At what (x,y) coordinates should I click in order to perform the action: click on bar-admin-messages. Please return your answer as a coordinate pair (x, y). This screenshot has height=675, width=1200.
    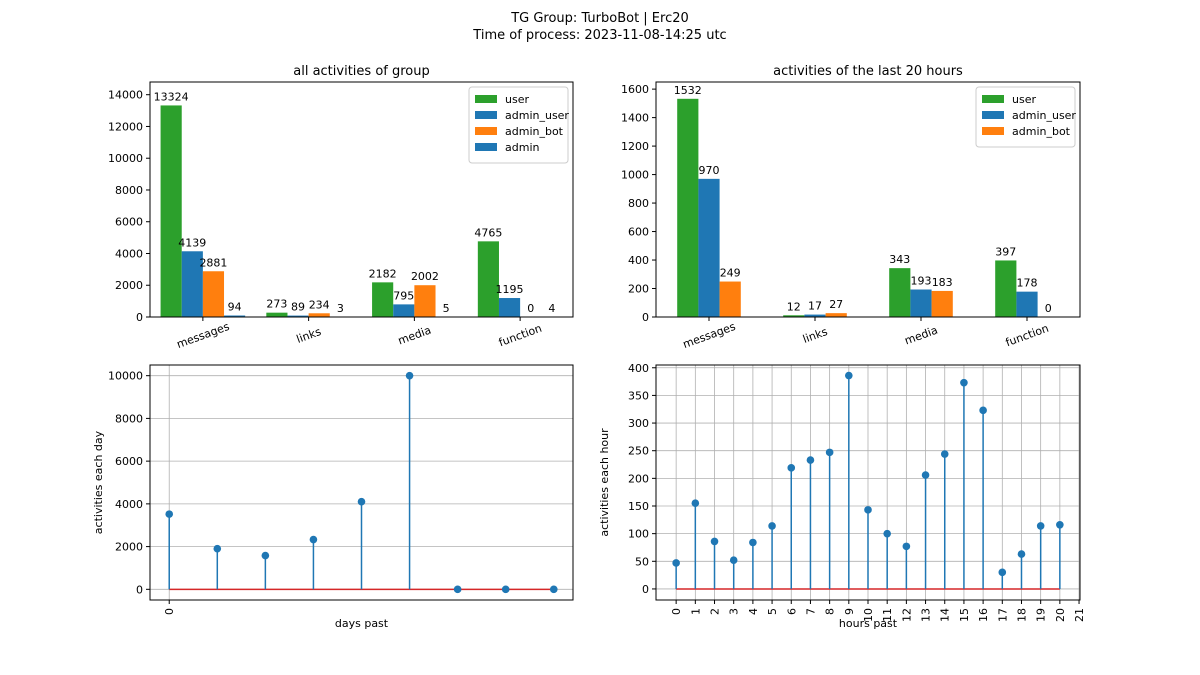
    Looking at the image, I should click on (235, 316).